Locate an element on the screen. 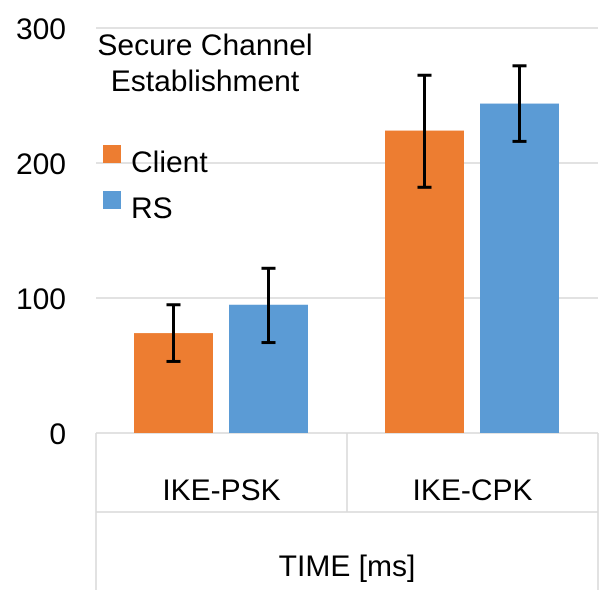 Image resolution: width=600 pixels, height=593 pixels. x-axis-title: TIME [ms] is located at coordinates (347, 566).